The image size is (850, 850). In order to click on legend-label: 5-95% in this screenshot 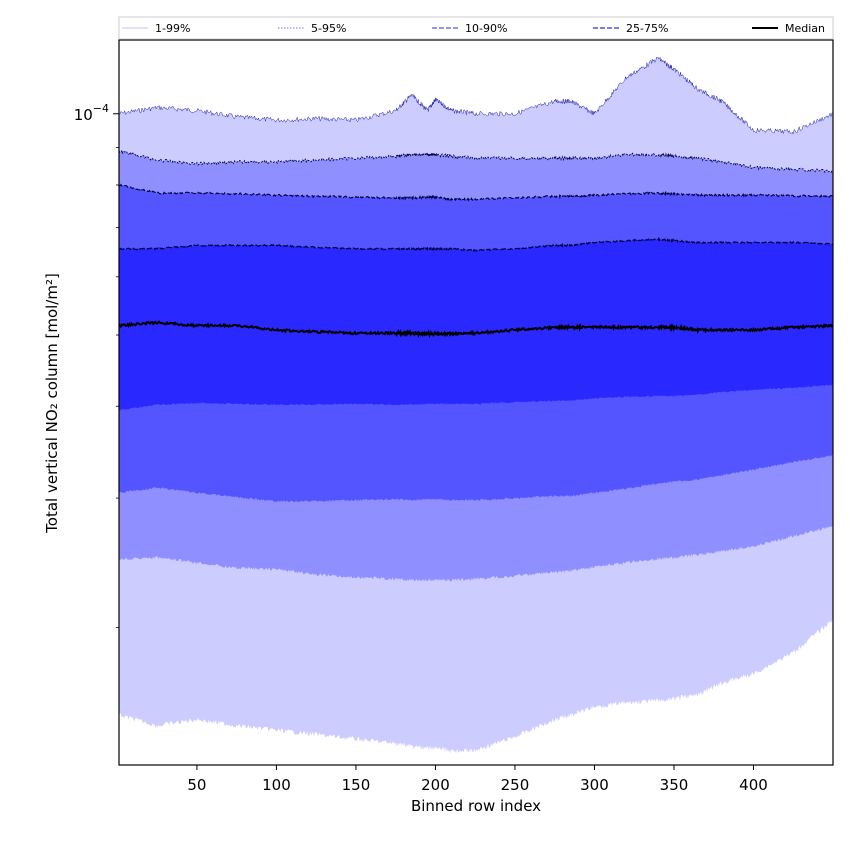, I will do `click(328, 28)`.